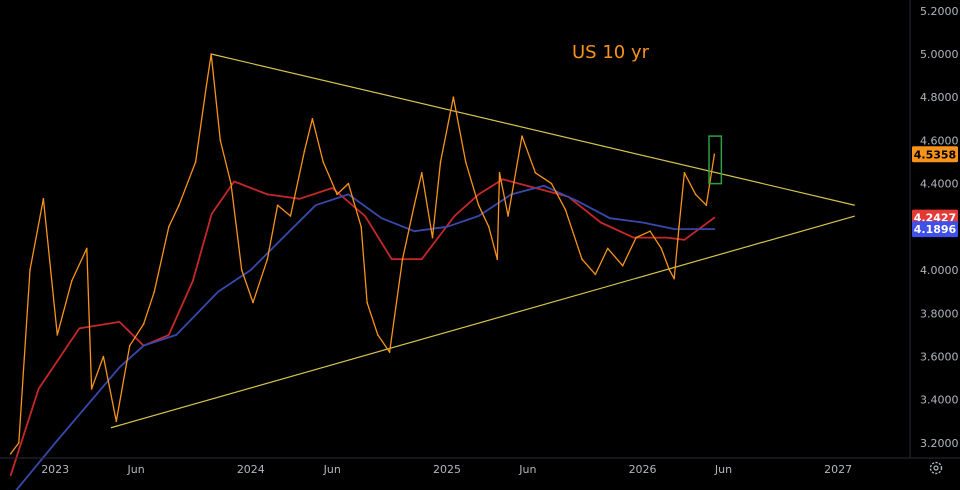  I want to click on settings-gear-icon, so click(936, 468).